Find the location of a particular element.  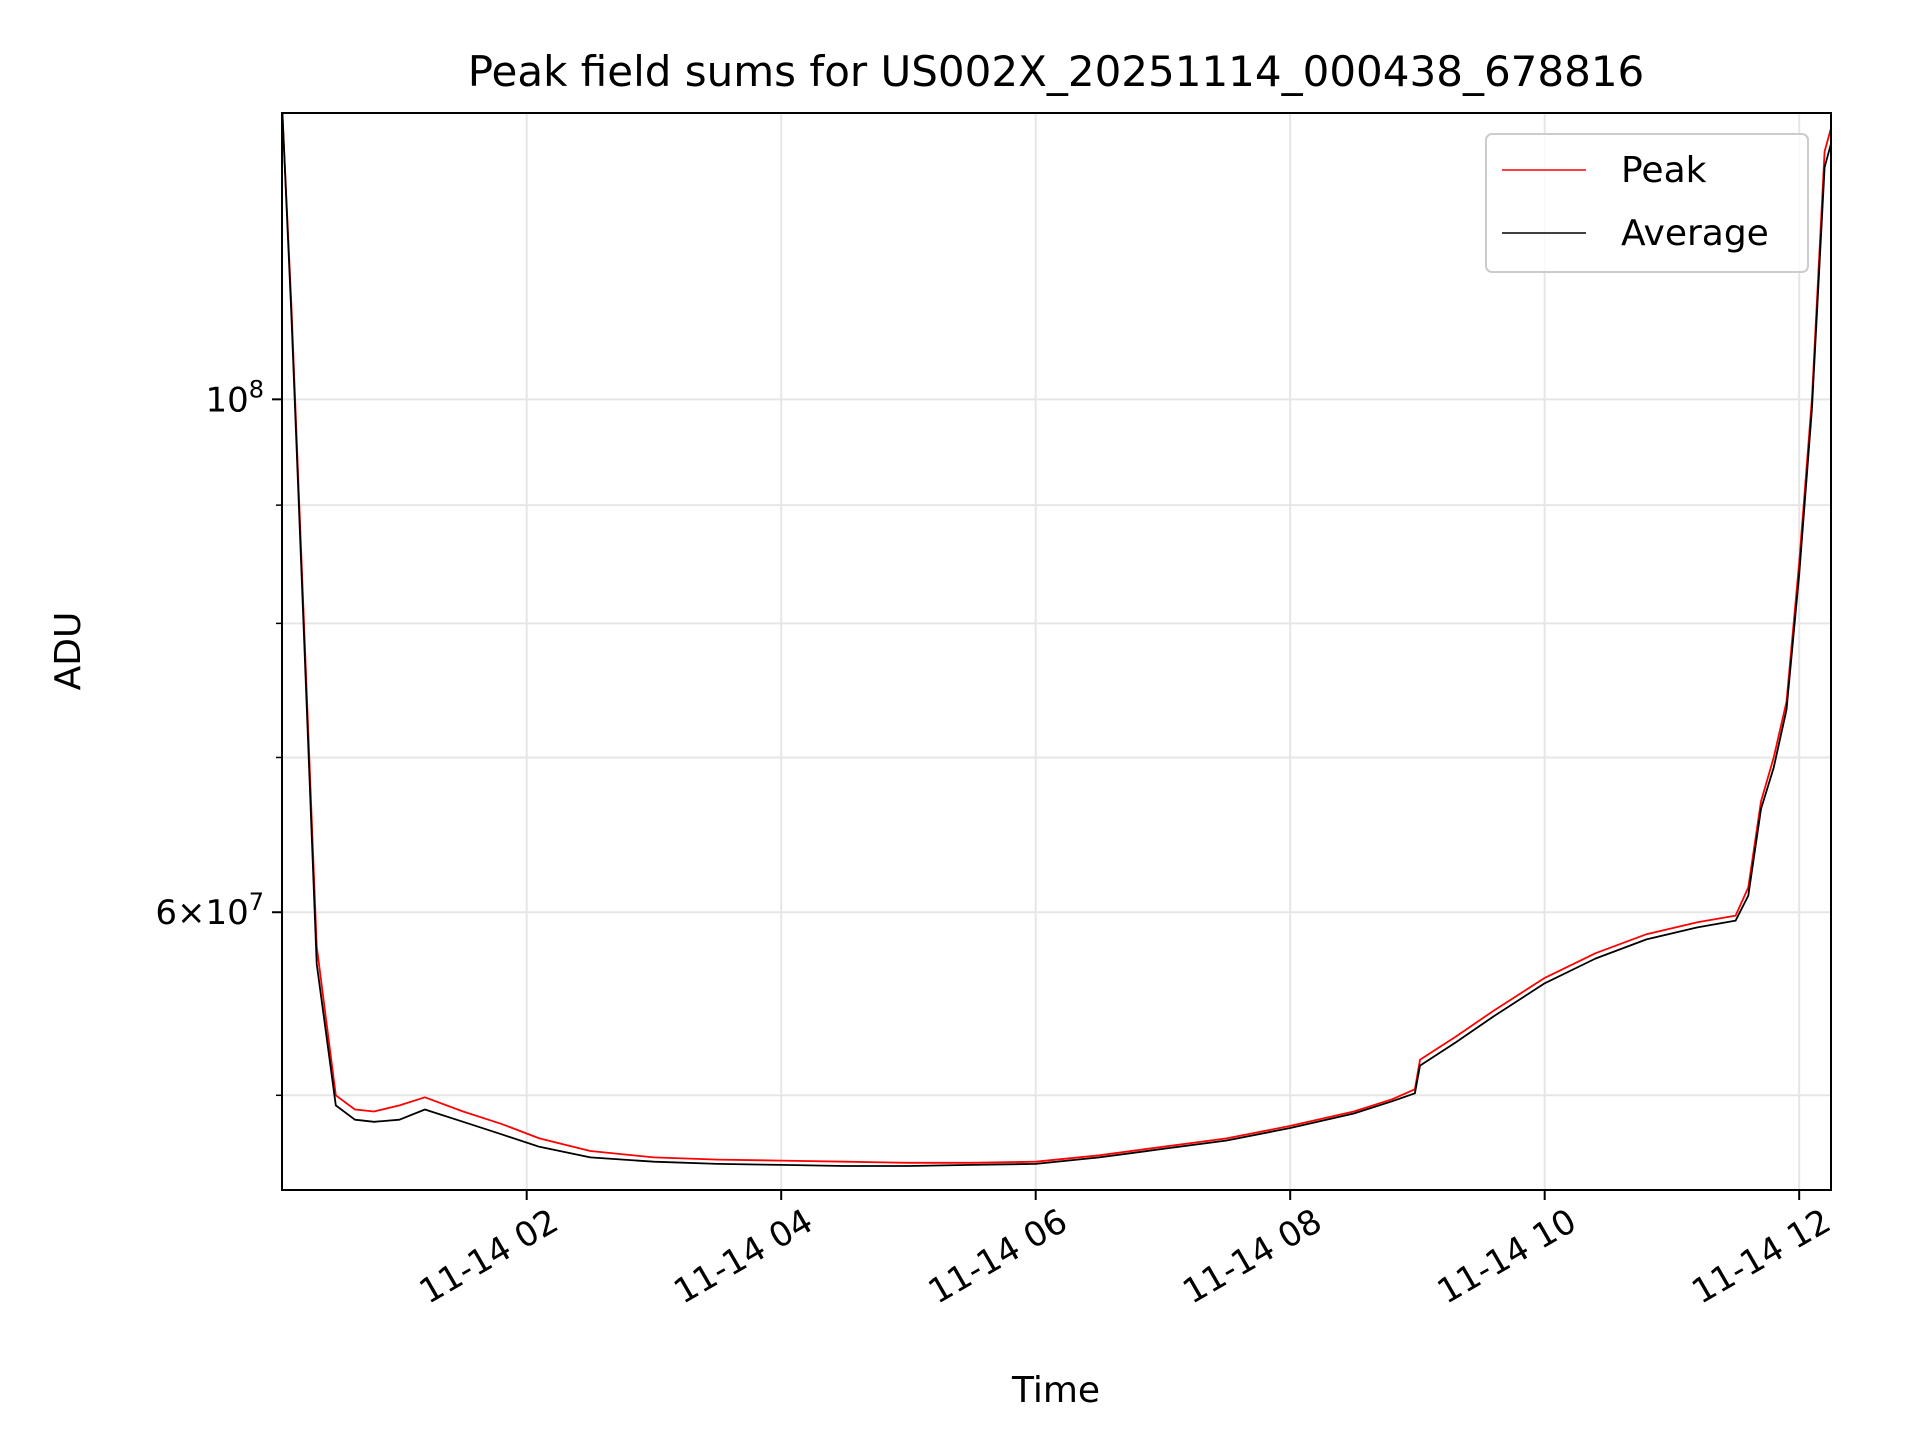

y-tick-label: 108 is located at coordinates (234, 397).